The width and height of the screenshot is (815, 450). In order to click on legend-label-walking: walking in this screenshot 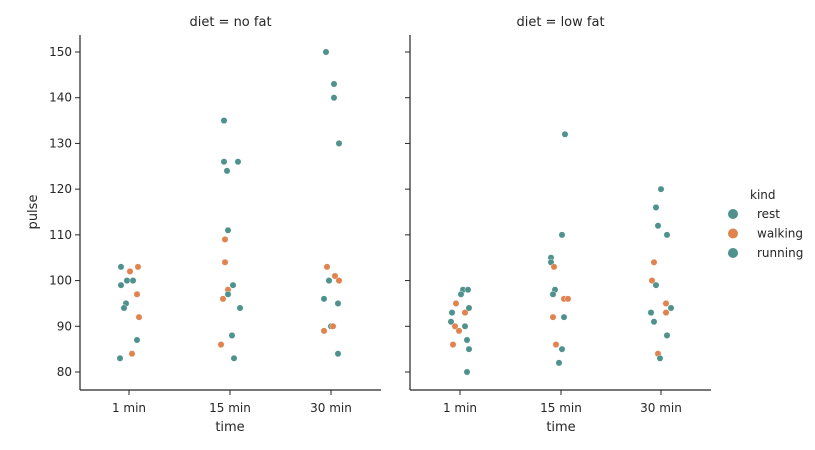, I will do `click(780, 234)`.